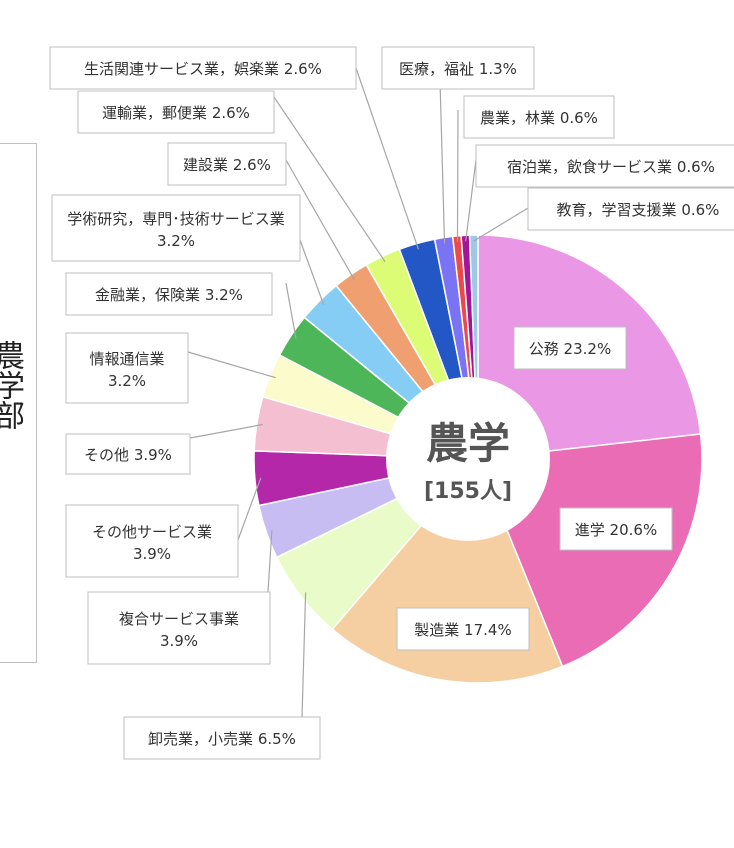 The height and width of the screenshot is (848, 734). I want to click on data-label: その他サービス業 3.9%, so click(152, 543).